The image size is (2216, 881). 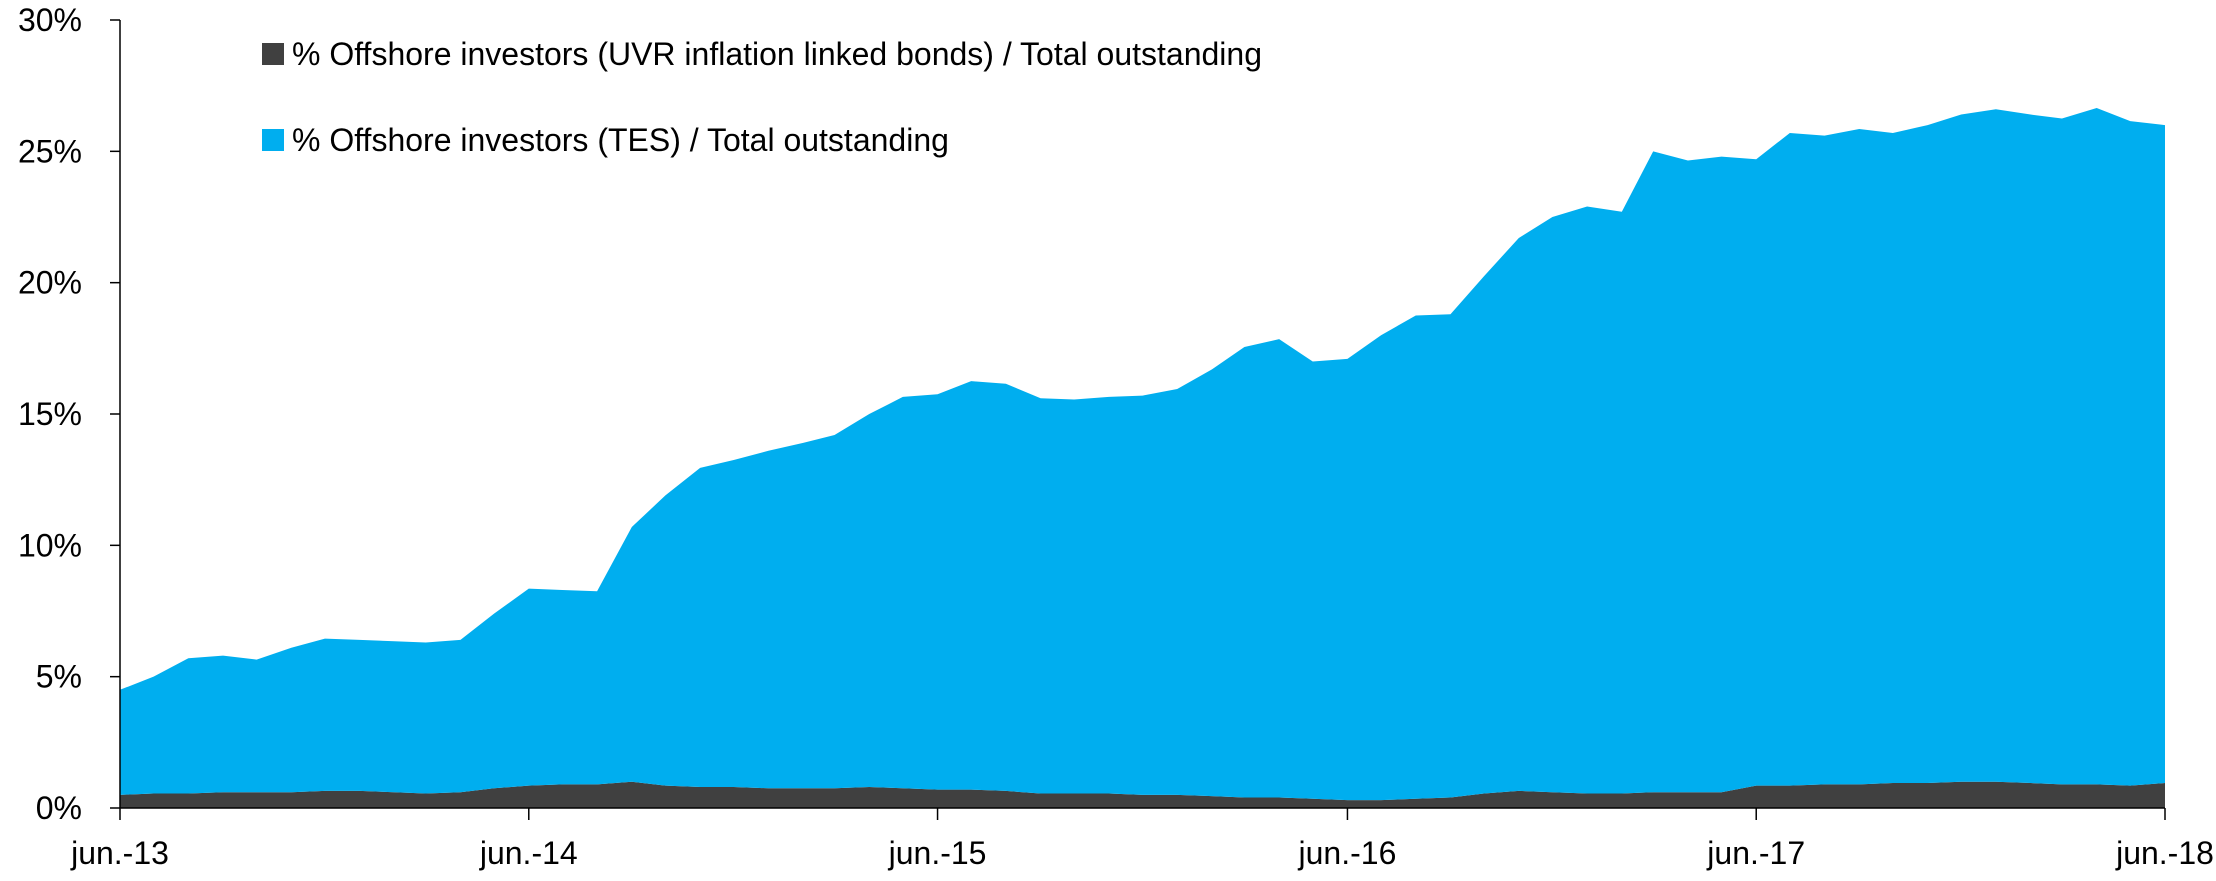 What do you see at coordinates (1347, 853) in the screenshot?
I see `x-tick-label: jun.-16` at bounding box center [1347, 853].